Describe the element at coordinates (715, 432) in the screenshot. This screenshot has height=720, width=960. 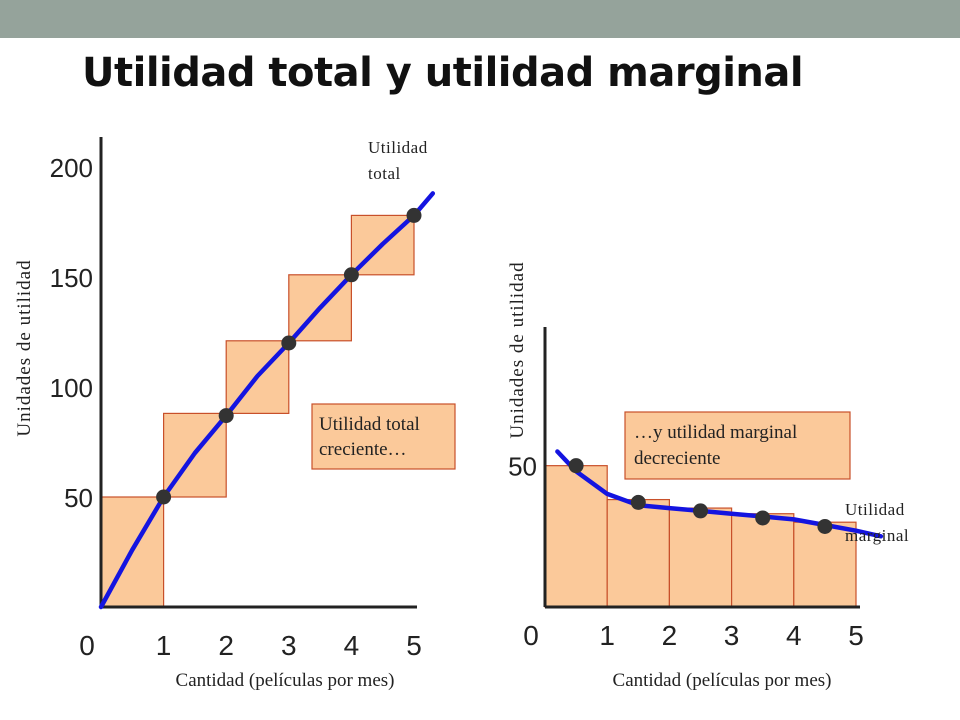
I see `annotation-text: …y utilidad marginal` at that location.